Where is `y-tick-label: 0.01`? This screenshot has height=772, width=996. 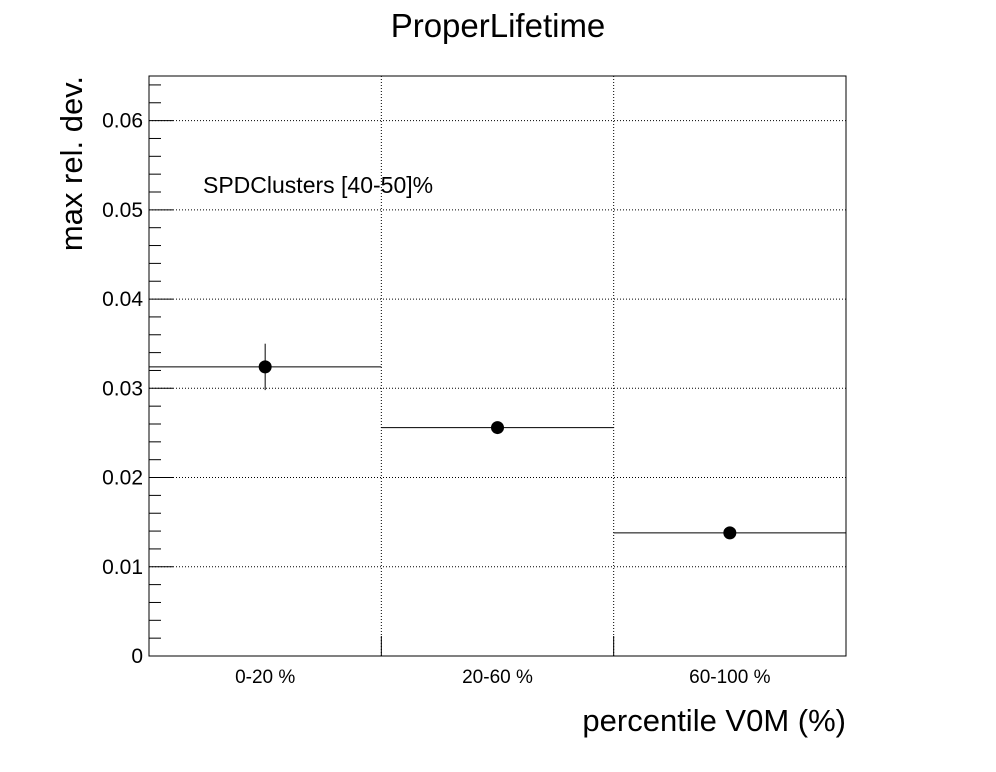
y-tick-label: 0.01 is located at coordinates (122, 567).